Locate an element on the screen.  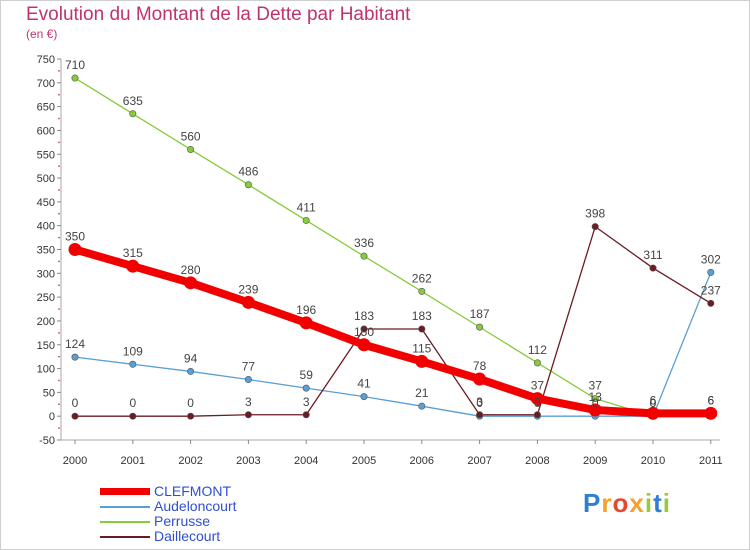
y-tick-label: -50 is located at coordinates (47, 441).